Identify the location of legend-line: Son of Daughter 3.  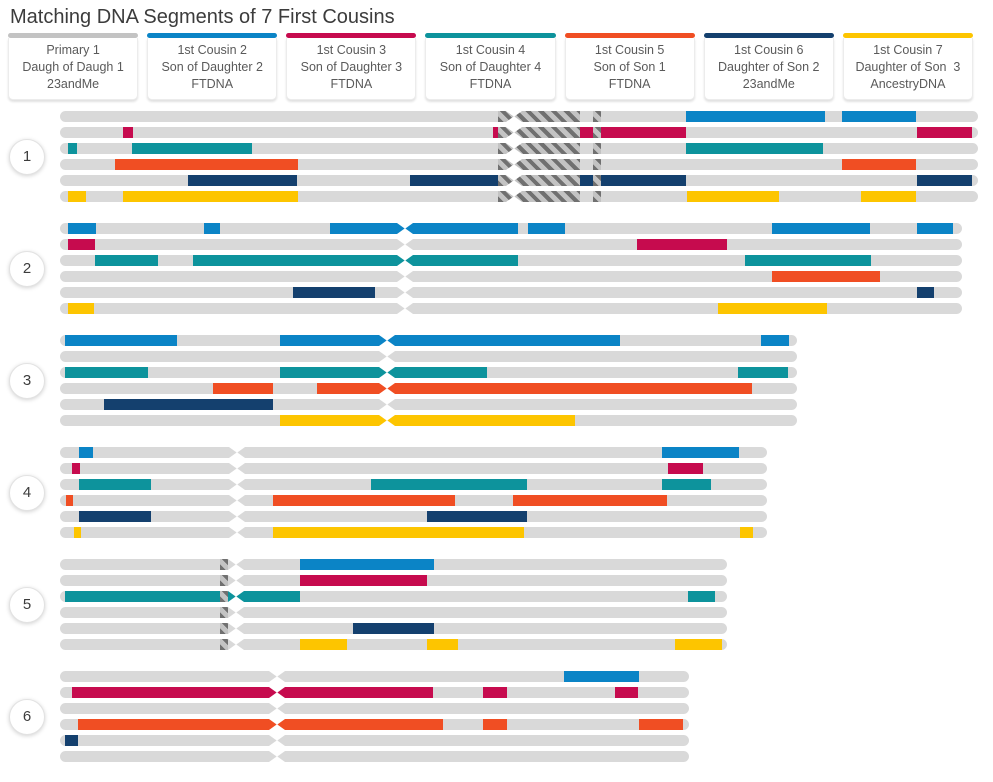
(351, 67).